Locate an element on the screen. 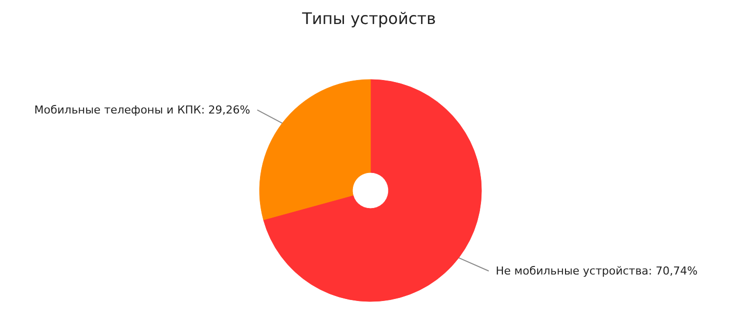 The image size is (737, 335). slice-label: Не мобильные устройства: 70,74% is located at coordinates (597, 271).